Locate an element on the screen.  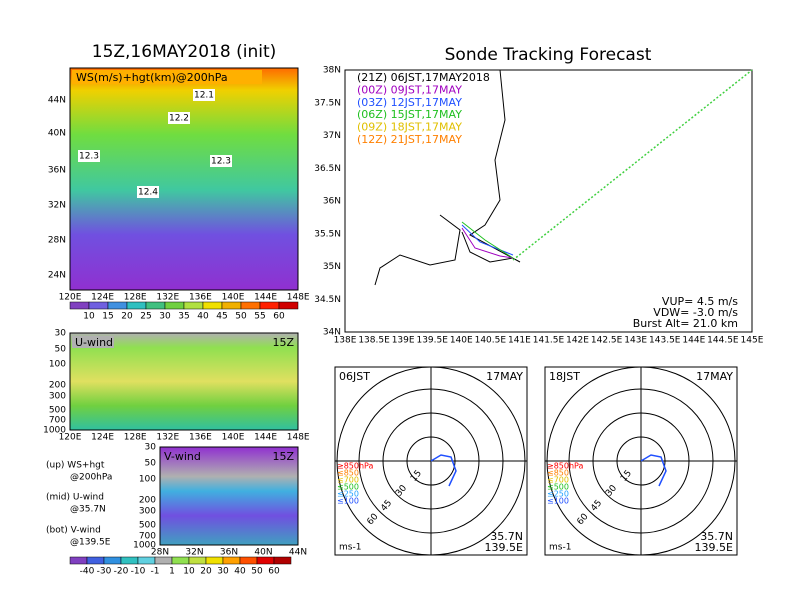
hodo-time: 06JST is located at coordinates (354, 376).